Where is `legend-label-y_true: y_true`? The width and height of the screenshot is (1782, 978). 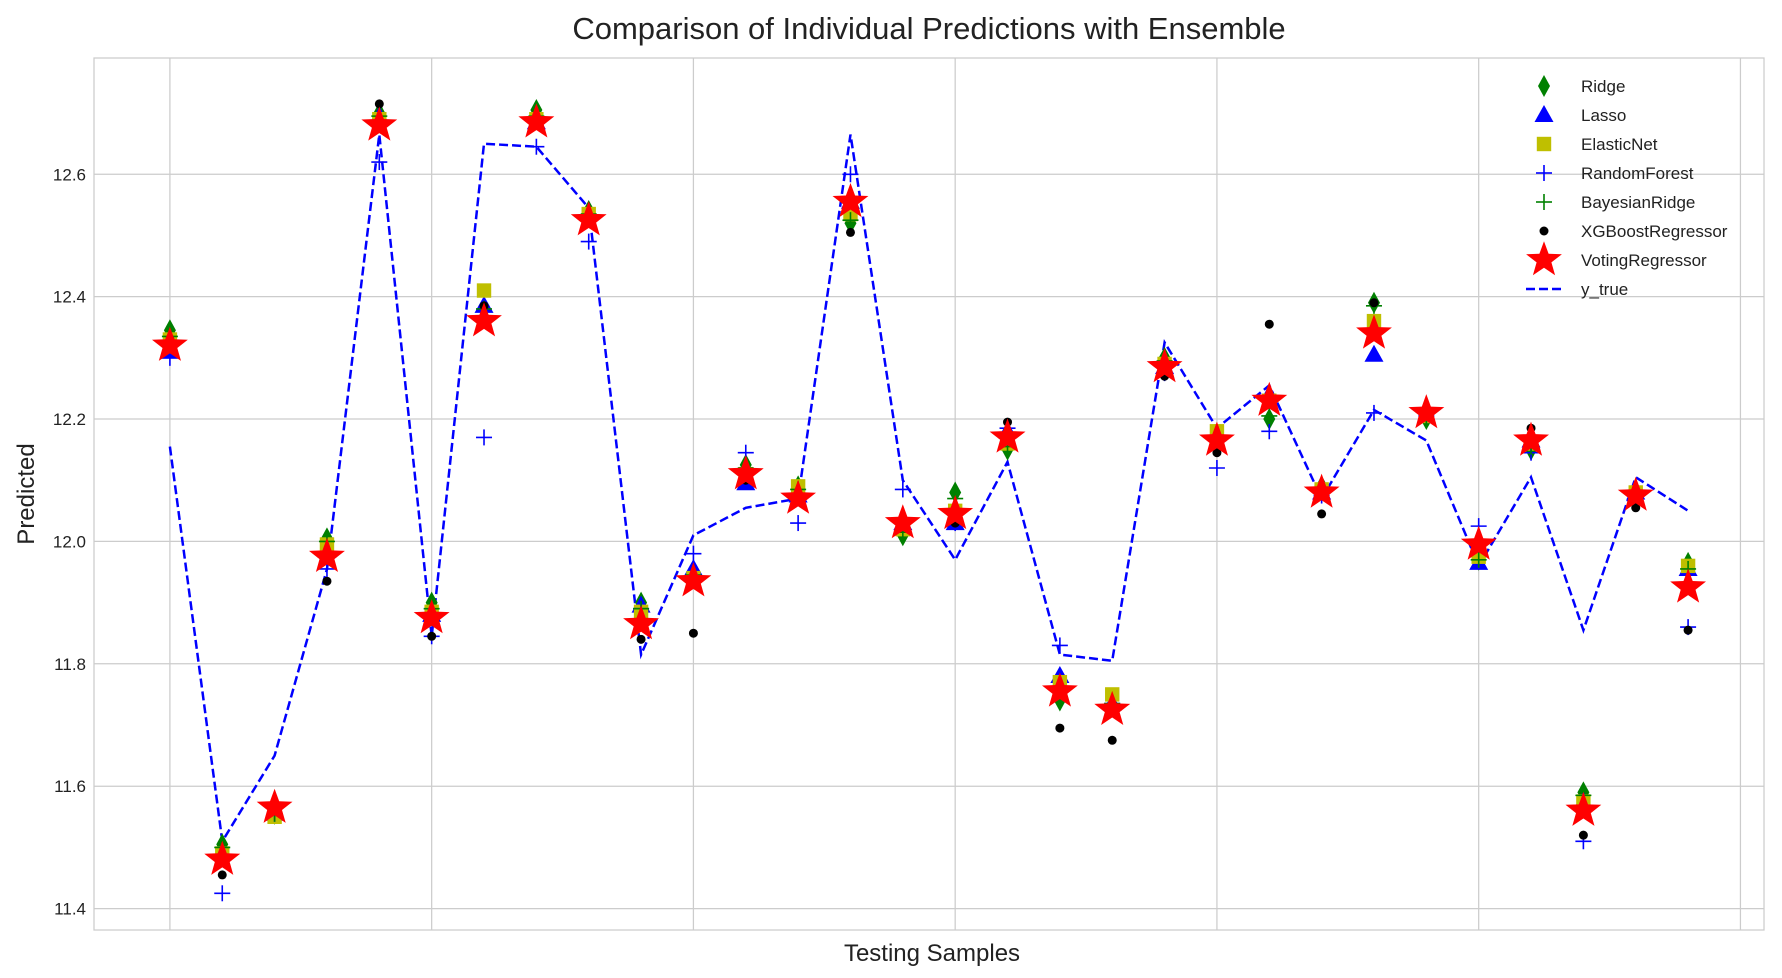
legend-label-y_true: y_true is located at coordinates (1604, 289).